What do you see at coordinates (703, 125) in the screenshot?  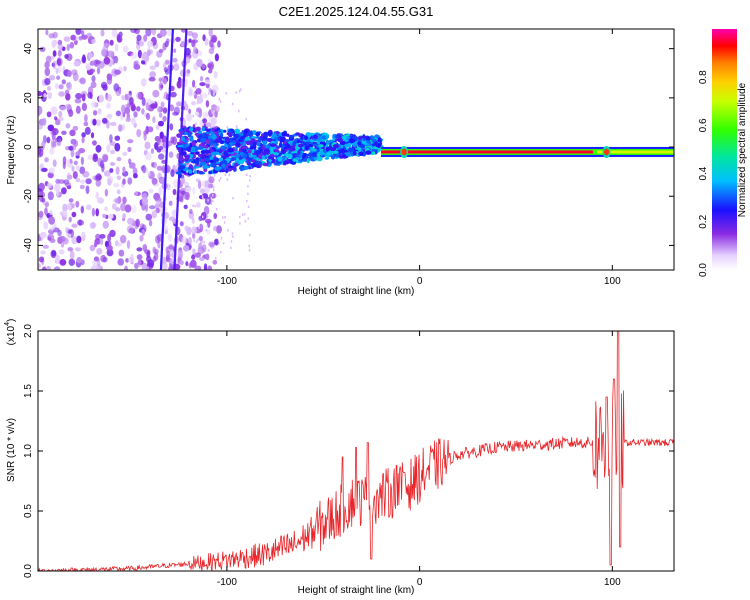 I see `colorbar-tick-label: 0.6` at bounding box center [703, 125].